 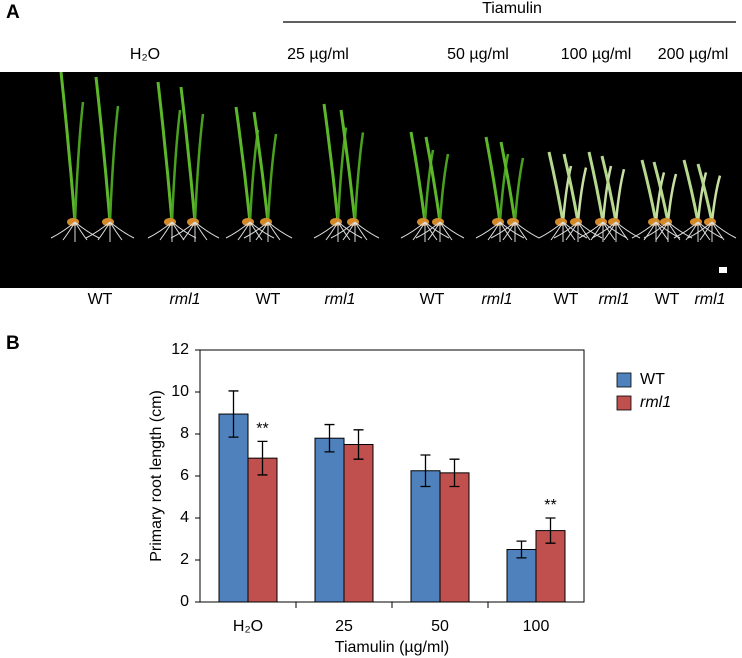 What do you see at coordinates (13, 12) in the screenshot?
I see `panel-label: A` at bounding box center [13, 12].